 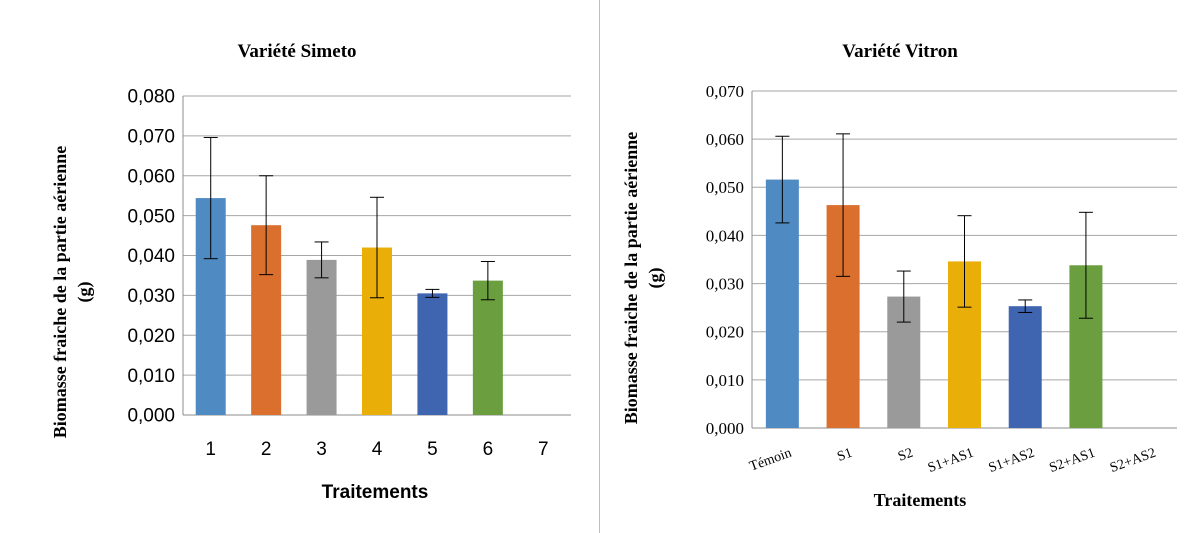 I want to click on chart-vitron-x-ticks: Témoin S1 S2 S1+AS1 S1+AS2 S2+AS1 S2+AS2, so click(x=953, y=461).